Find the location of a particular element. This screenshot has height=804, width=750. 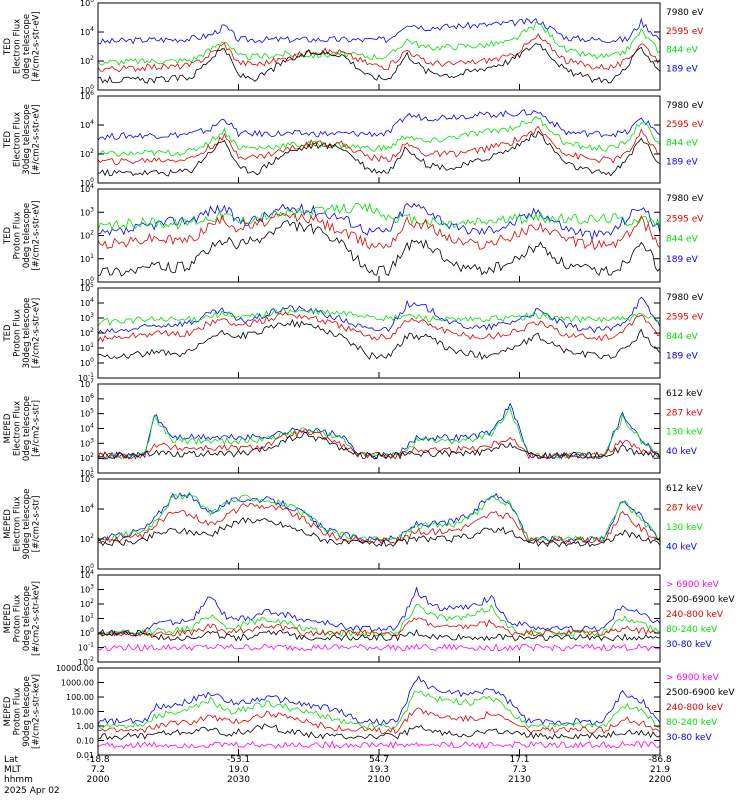

footer-row-label: hhmm is located at coordinates (18, 780).